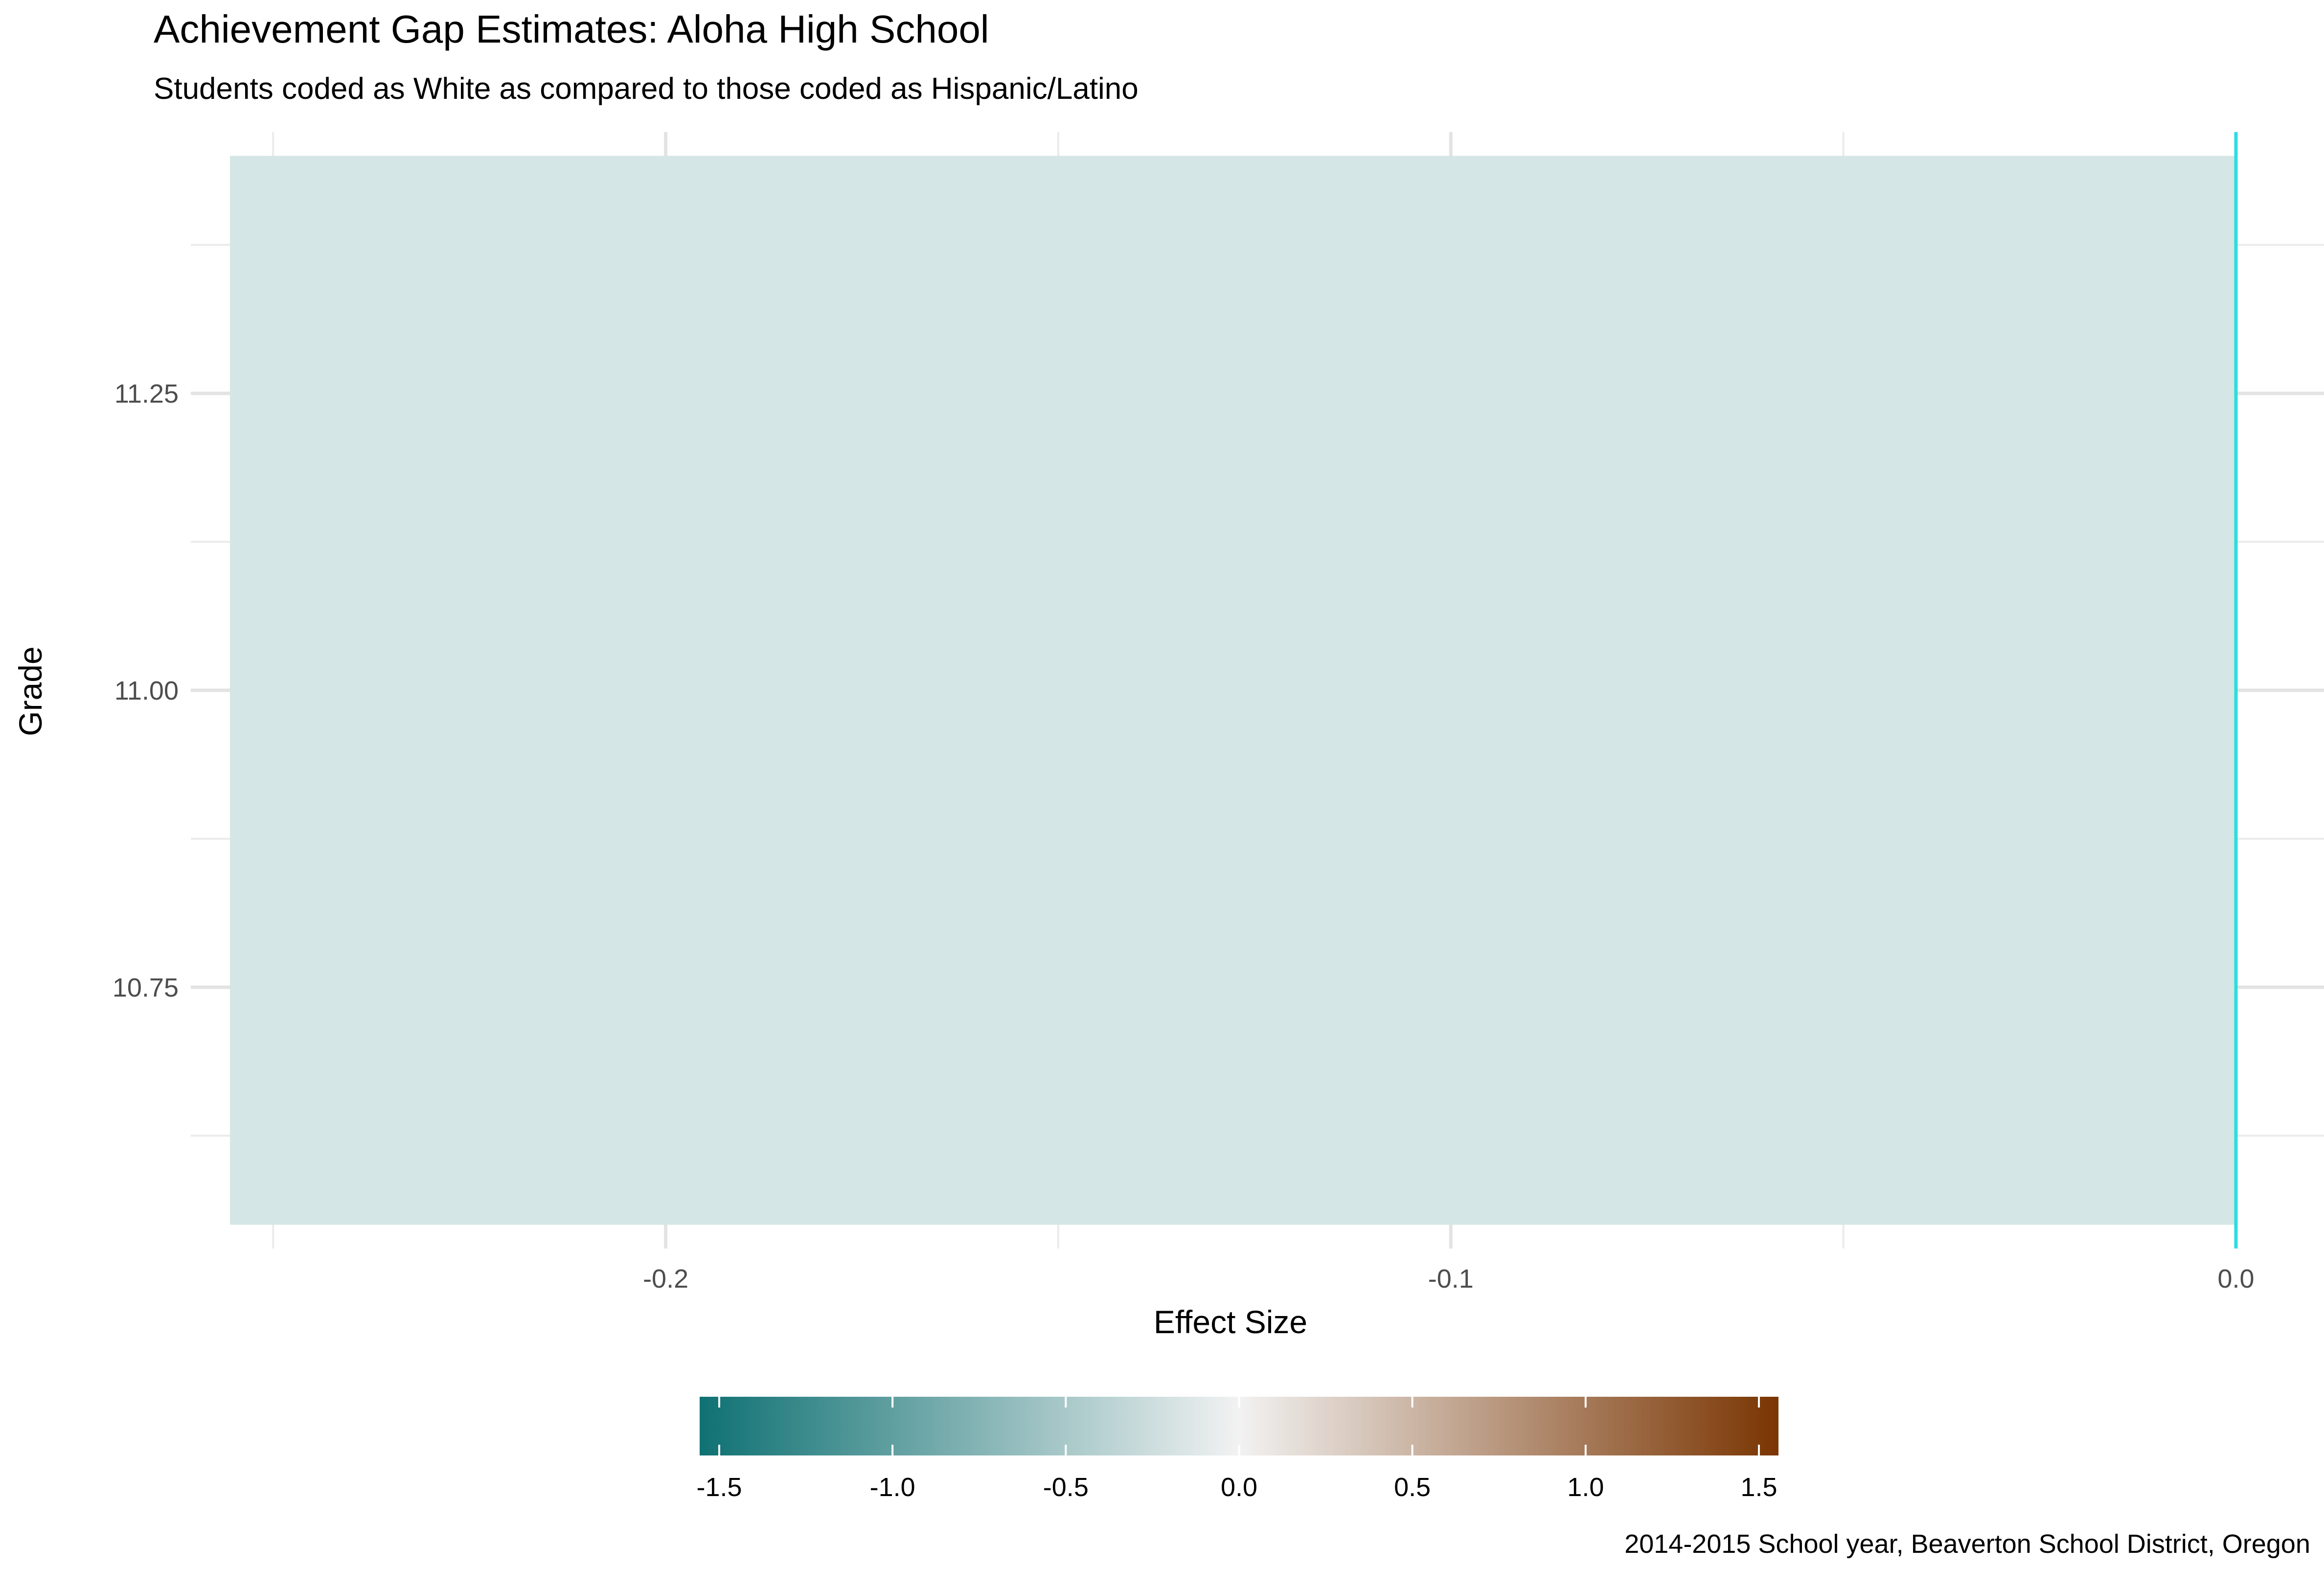  Describe the element at coordinates (893, 1488) in the screenshot. I see `colorbar-tick-label: -1.0` at that location.